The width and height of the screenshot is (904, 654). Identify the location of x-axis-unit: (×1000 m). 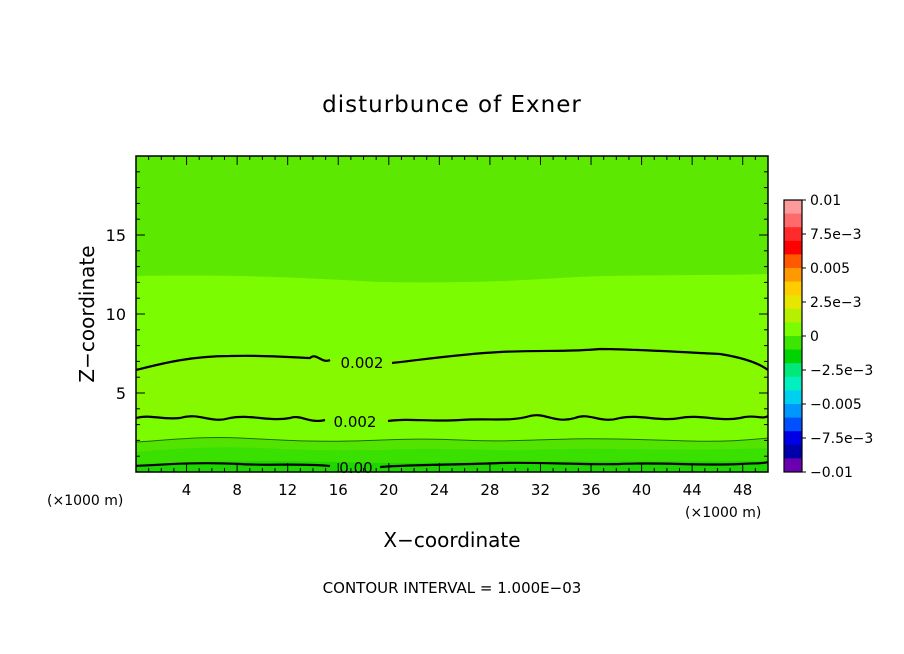
(723, 513).